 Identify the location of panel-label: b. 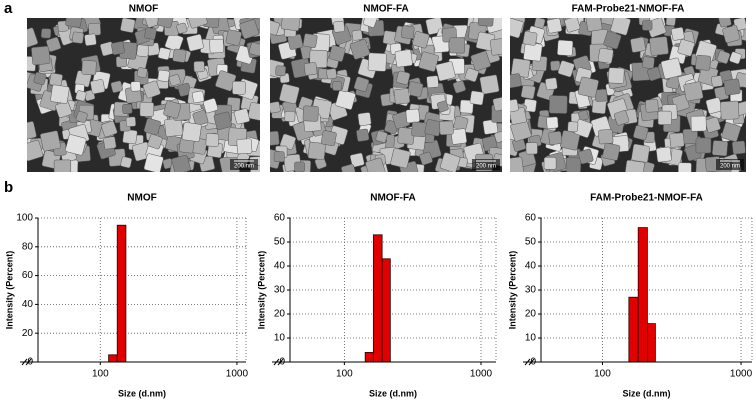
(8, 187).